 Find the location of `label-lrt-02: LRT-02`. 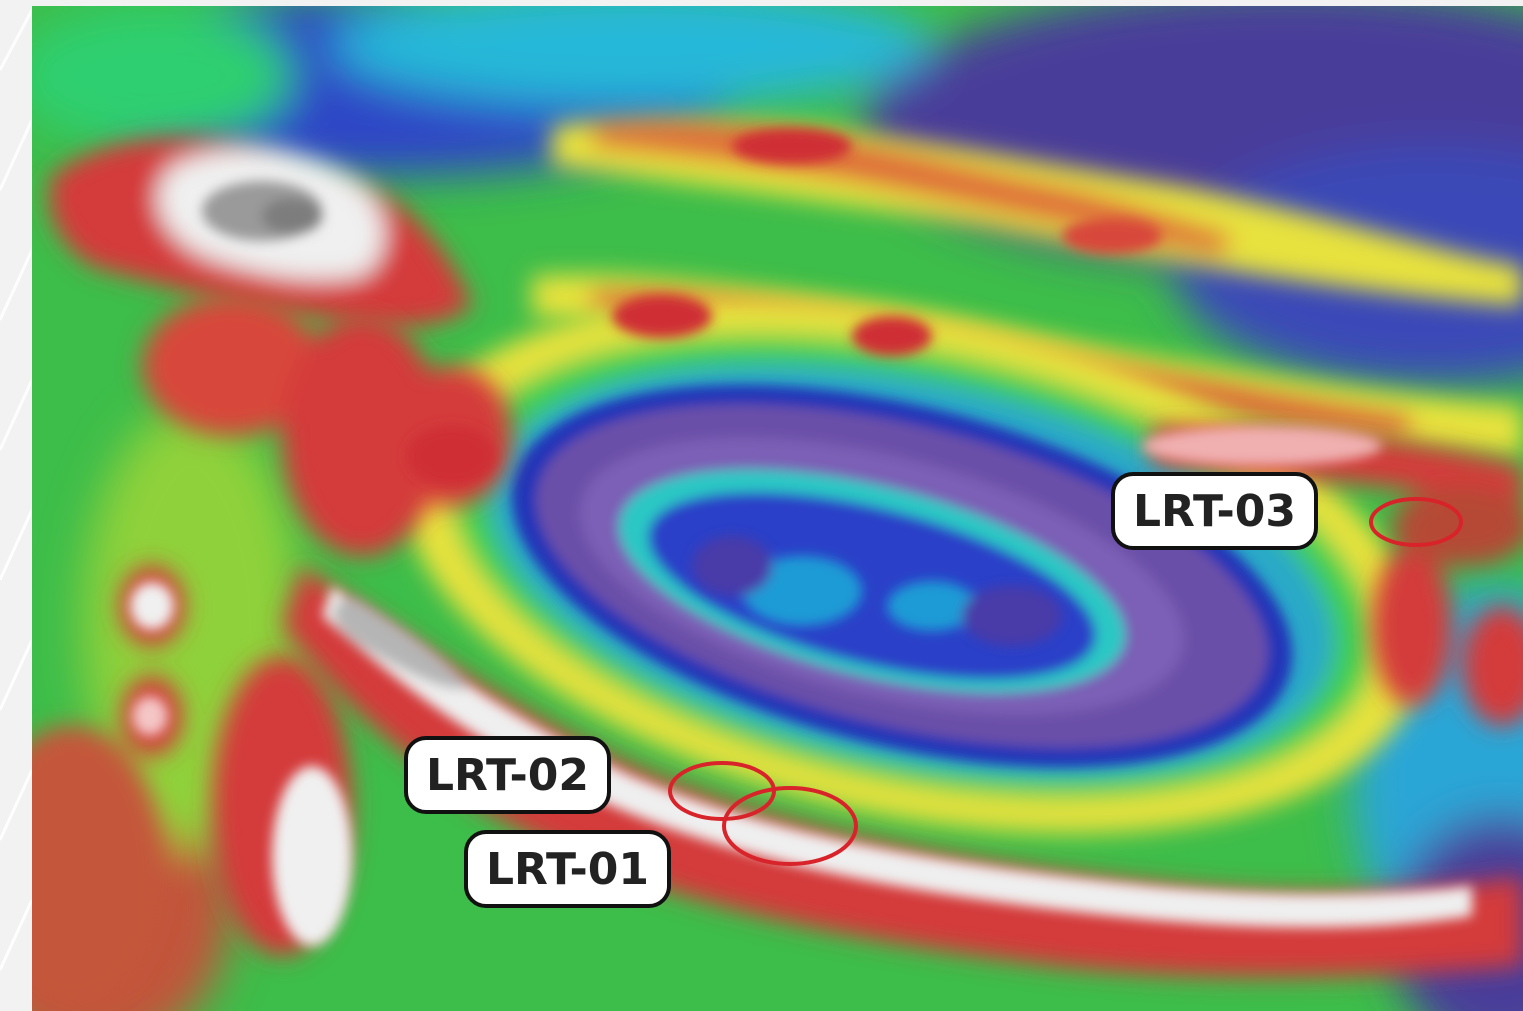

label-lrt-02: LRT-02 is located at coordinates (507, 775).